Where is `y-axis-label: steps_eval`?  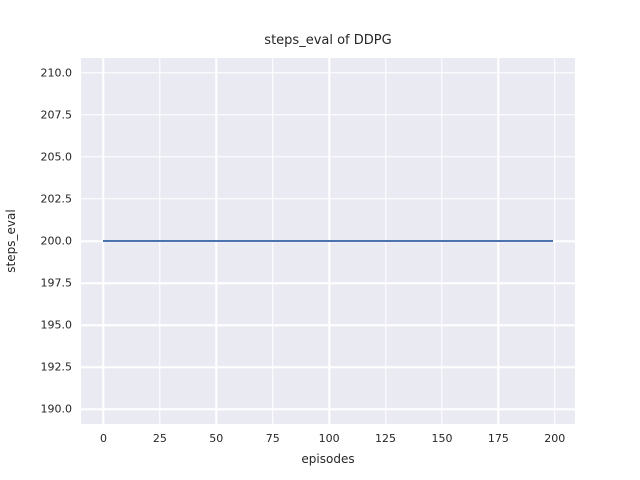 y-axis-label: steps_eval is located at coordinates (11, 241).